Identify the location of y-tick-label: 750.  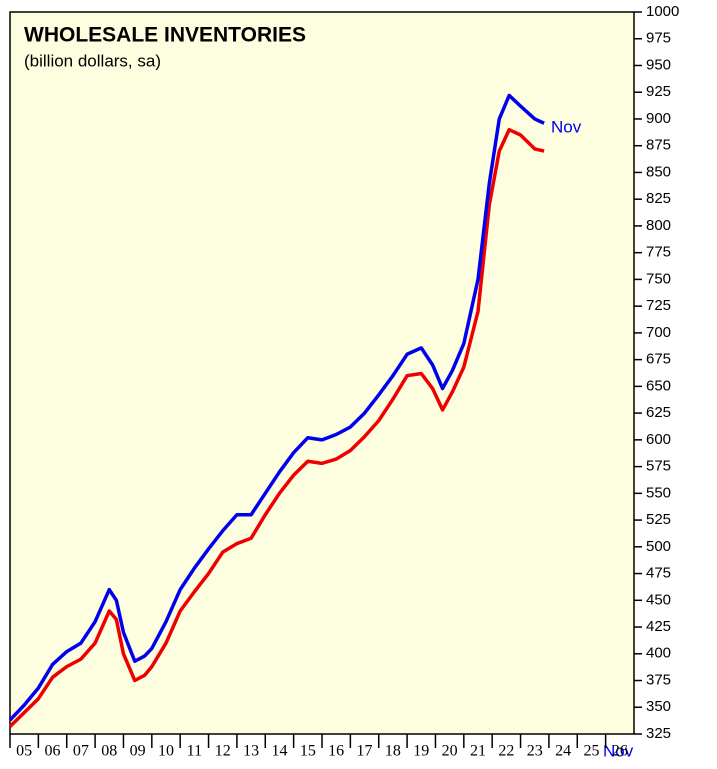
(658, 278).